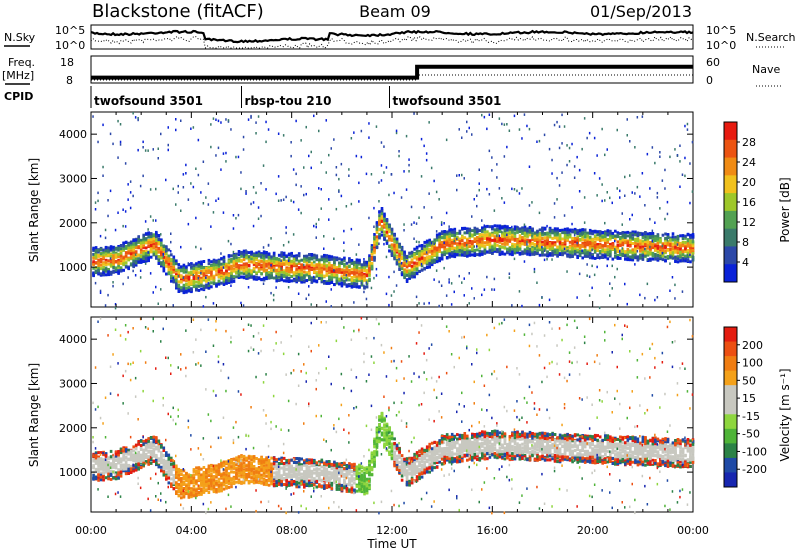  Describe the element at coordinates (67, 62) in the screenshot. I see `freq-tick-top: 18` at that location.